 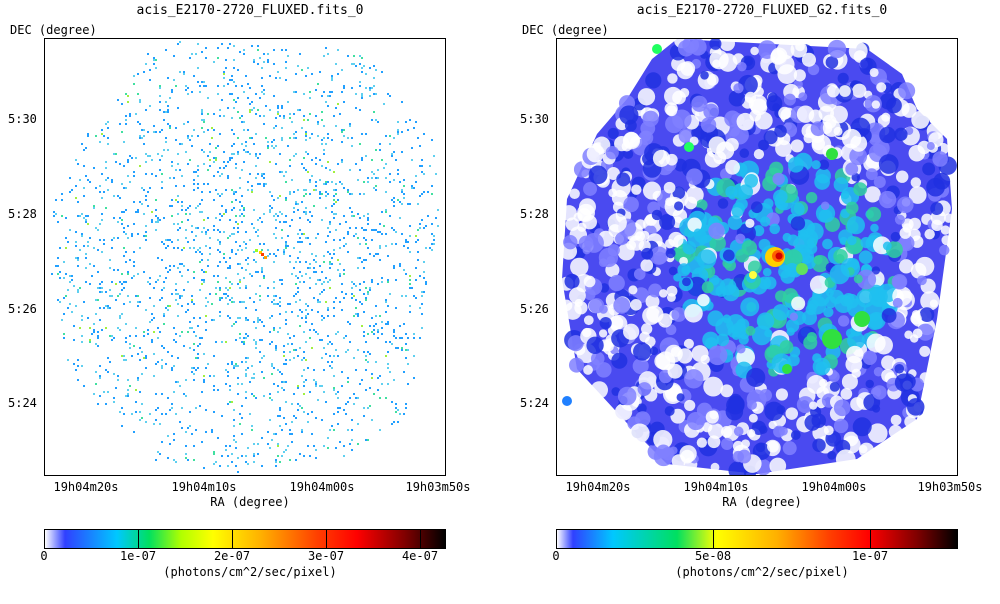 I want to click on left-colorbar-units: (photons/cm^2/sec/pixel), so click(x=250, y=572).